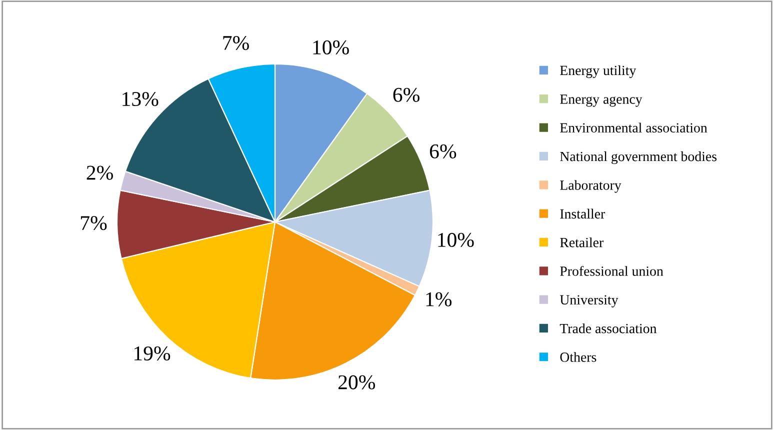 Image resolution: width=774 pixels, height=430 pixels. What do you see at coordinates (591, 186) in the screenshot?
I see `legend-label: Laboratory` at bounding box center [591, 186].